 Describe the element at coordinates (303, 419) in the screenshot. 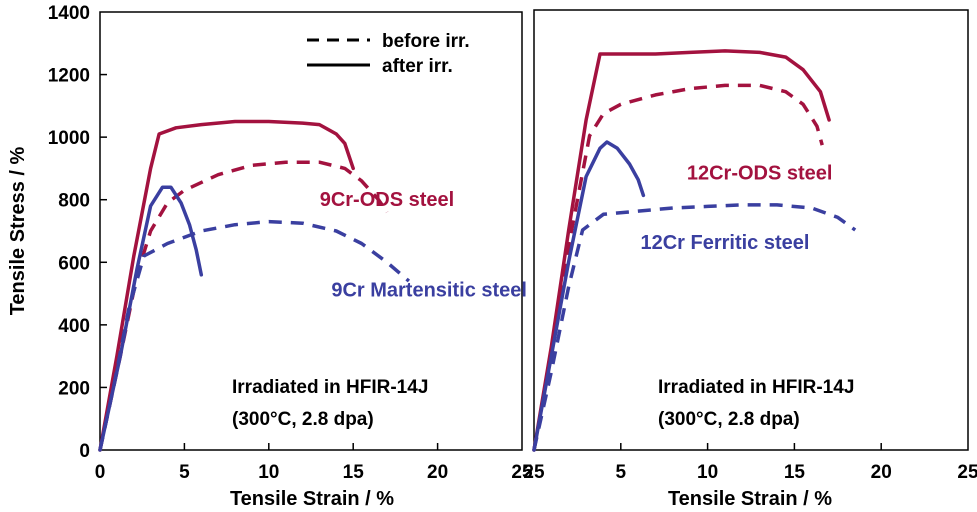

I see `irradiation-note-line2-9cr: (300°C, 2.8 dpa)` at that location.